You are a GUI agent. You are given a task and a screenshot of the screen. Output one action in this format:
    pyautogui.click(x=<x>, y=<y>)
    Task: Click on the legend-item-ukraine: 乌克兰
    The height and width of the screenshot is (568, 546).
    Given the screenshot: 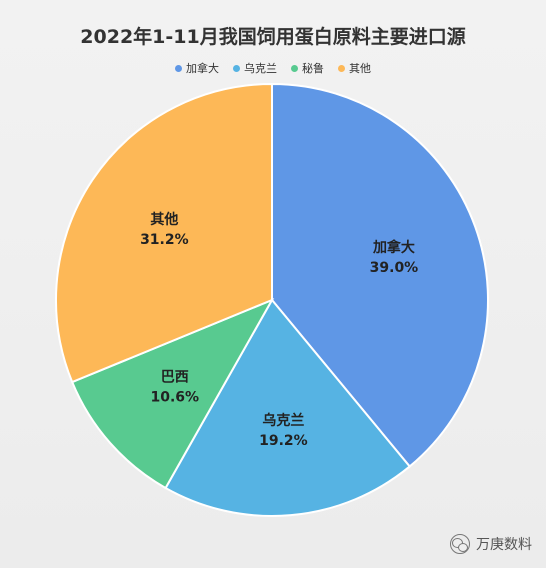 What is the action you would take?
    pyautogui.click(x=255, y=68)
    